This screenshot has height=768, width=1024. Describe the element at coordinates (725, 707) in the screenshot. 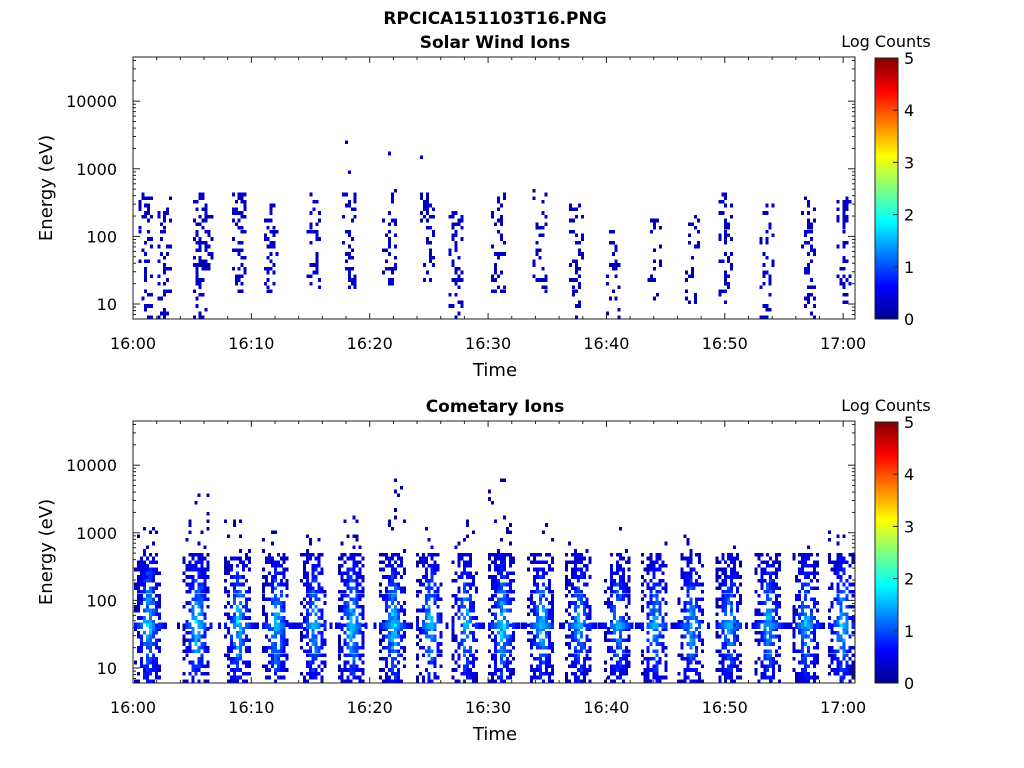

I see `x-tick-label: 16:50` at that location.